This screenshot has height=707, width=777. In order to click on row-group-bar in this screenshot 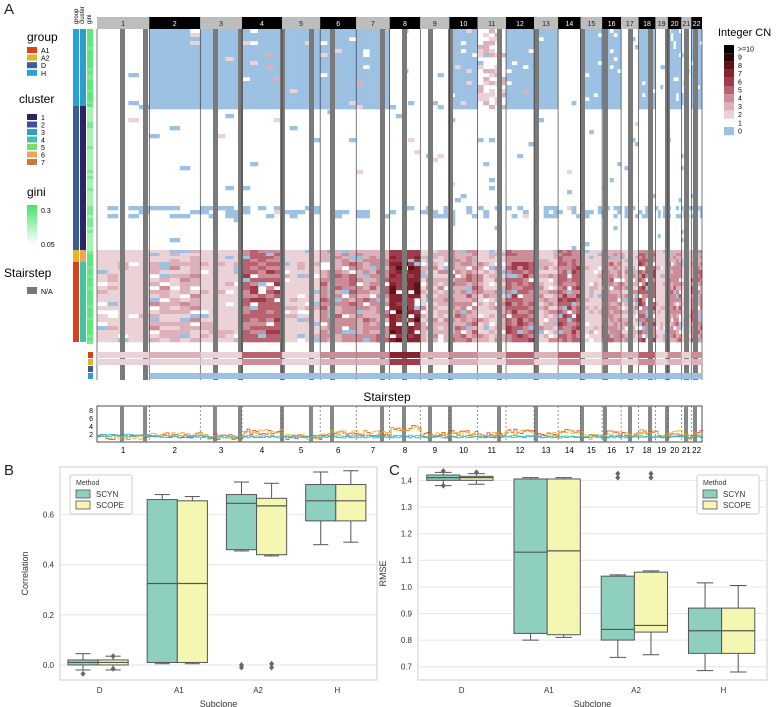, I will do `click(76, 302)`.